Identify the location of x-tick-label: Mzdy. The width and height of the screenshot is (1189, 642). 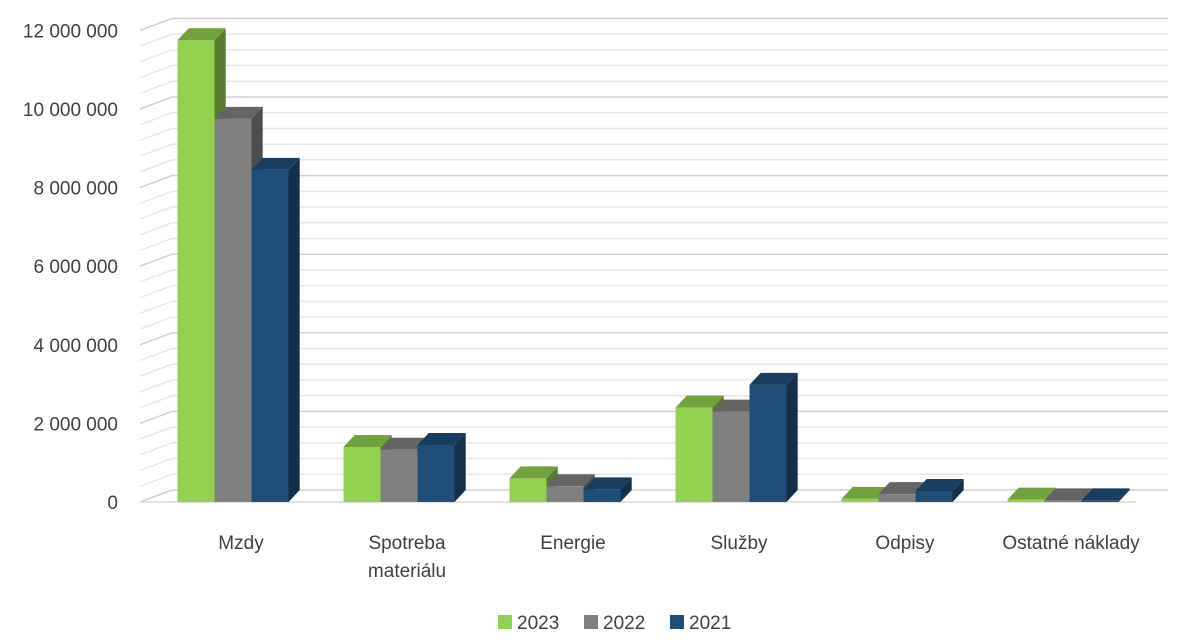
(241, 543).